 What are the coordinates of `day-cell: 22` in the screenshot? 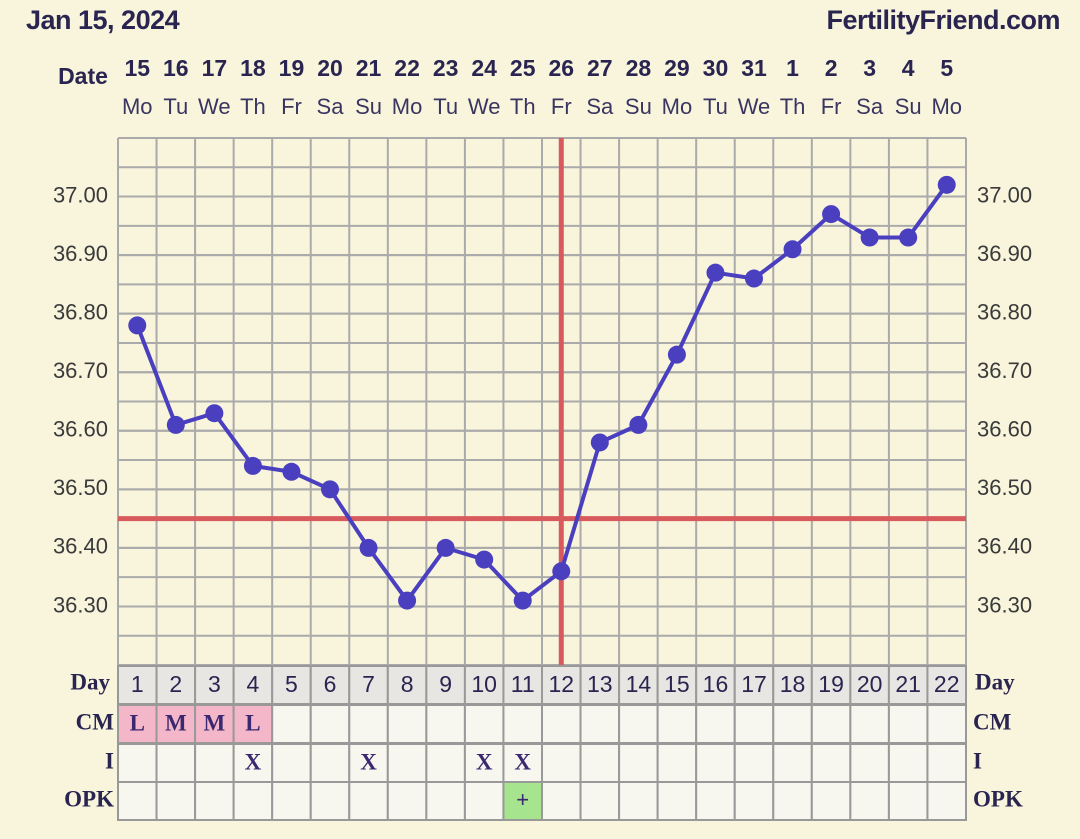 It's located at (947, 684).